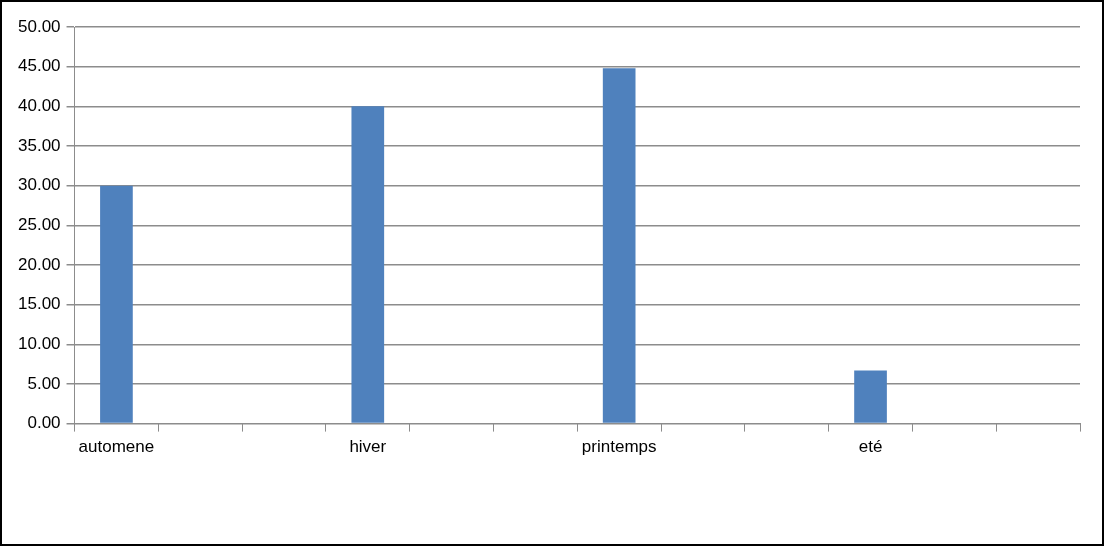  I want to click on y-tick-label: 20.00, so click(39, 264).